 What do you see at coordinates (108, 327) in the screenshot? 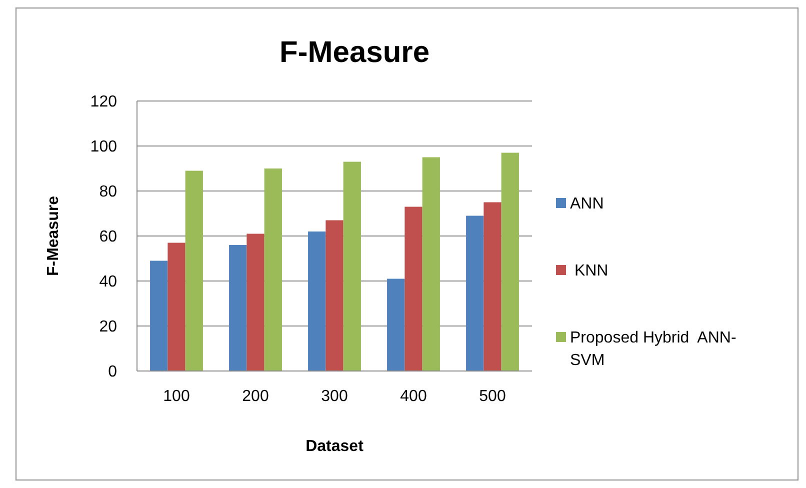
I see `y-tick-label: 20` at bounding box center [108, 327].